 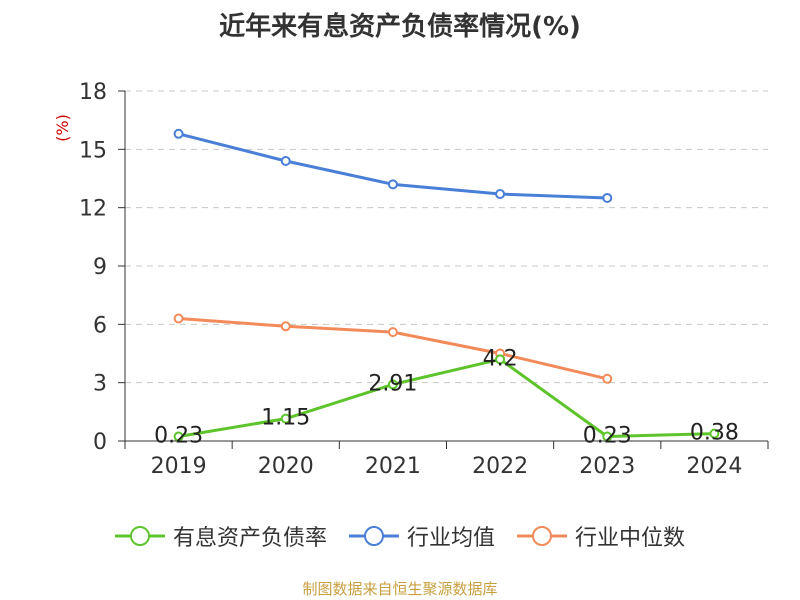 I want to click on y-tick-label: 9, so click(x=100, y=267).